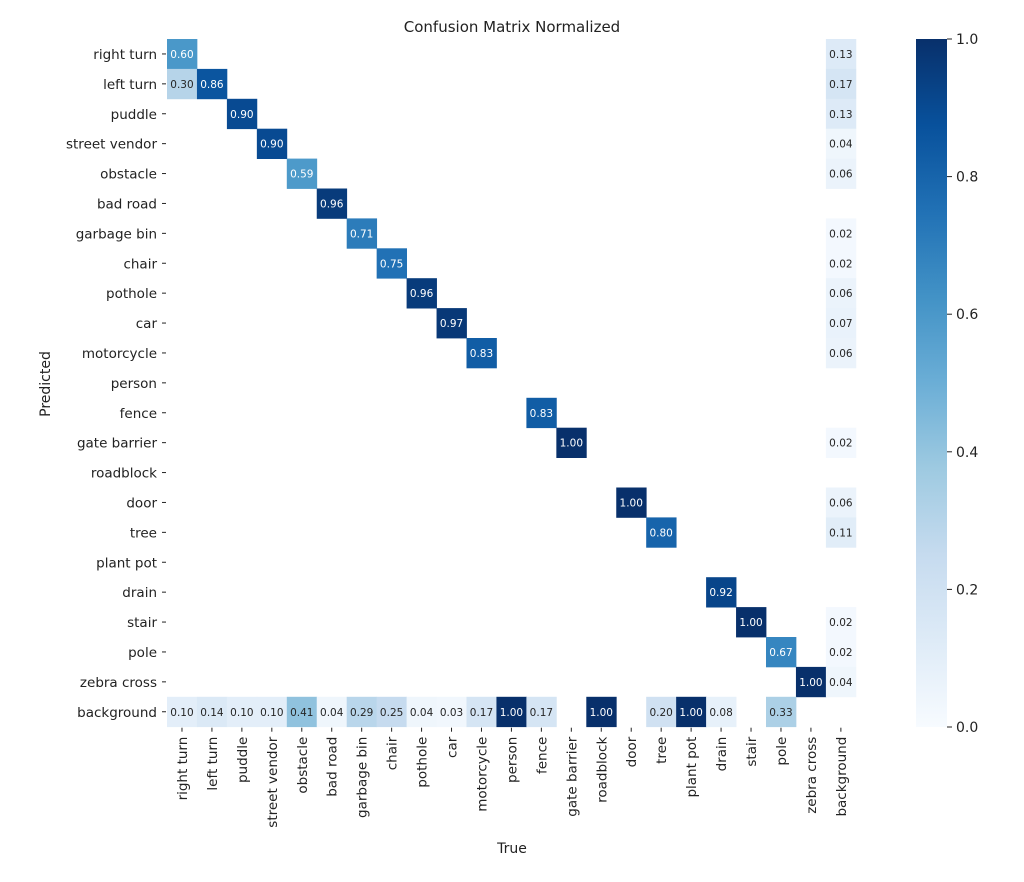 The image size is (1024, 882). I want to click on y-tick-label: zebra cross, so click(118, 683).